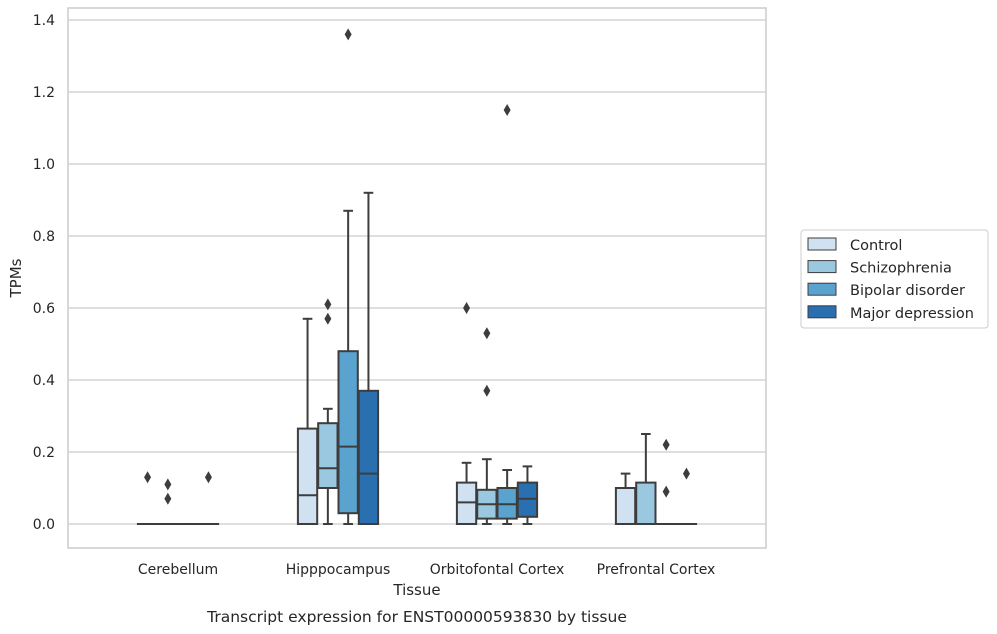 The image size is (997, 634). I want to click on y-tick-label: 0.6, so click(44, 309).